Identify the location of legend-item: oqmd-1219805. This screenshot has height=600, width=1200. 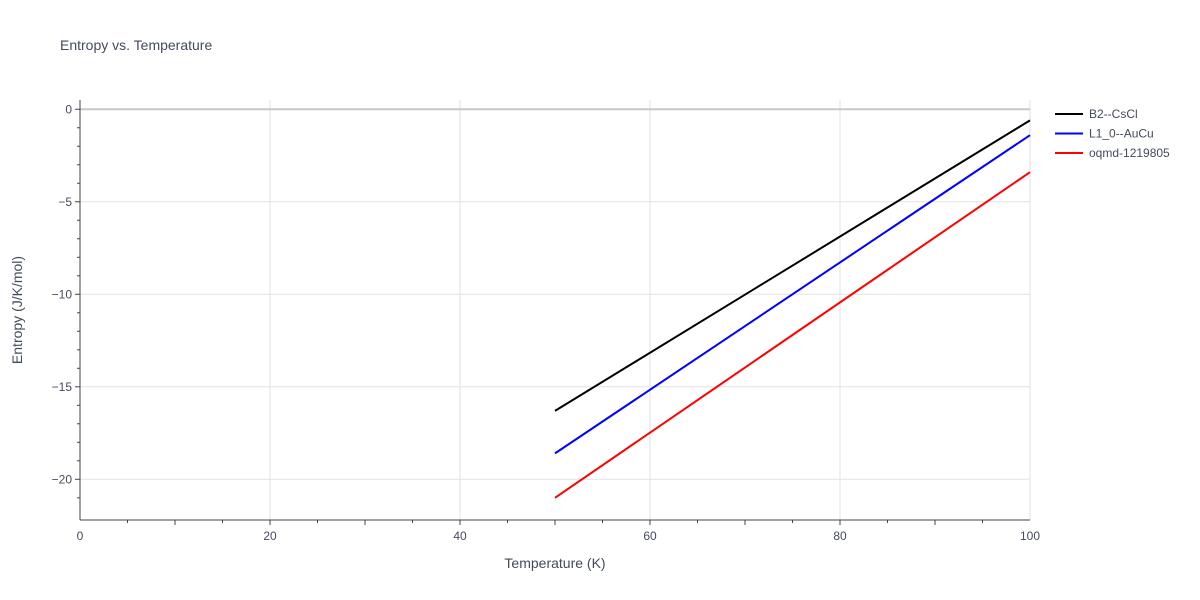
(1112, 153).